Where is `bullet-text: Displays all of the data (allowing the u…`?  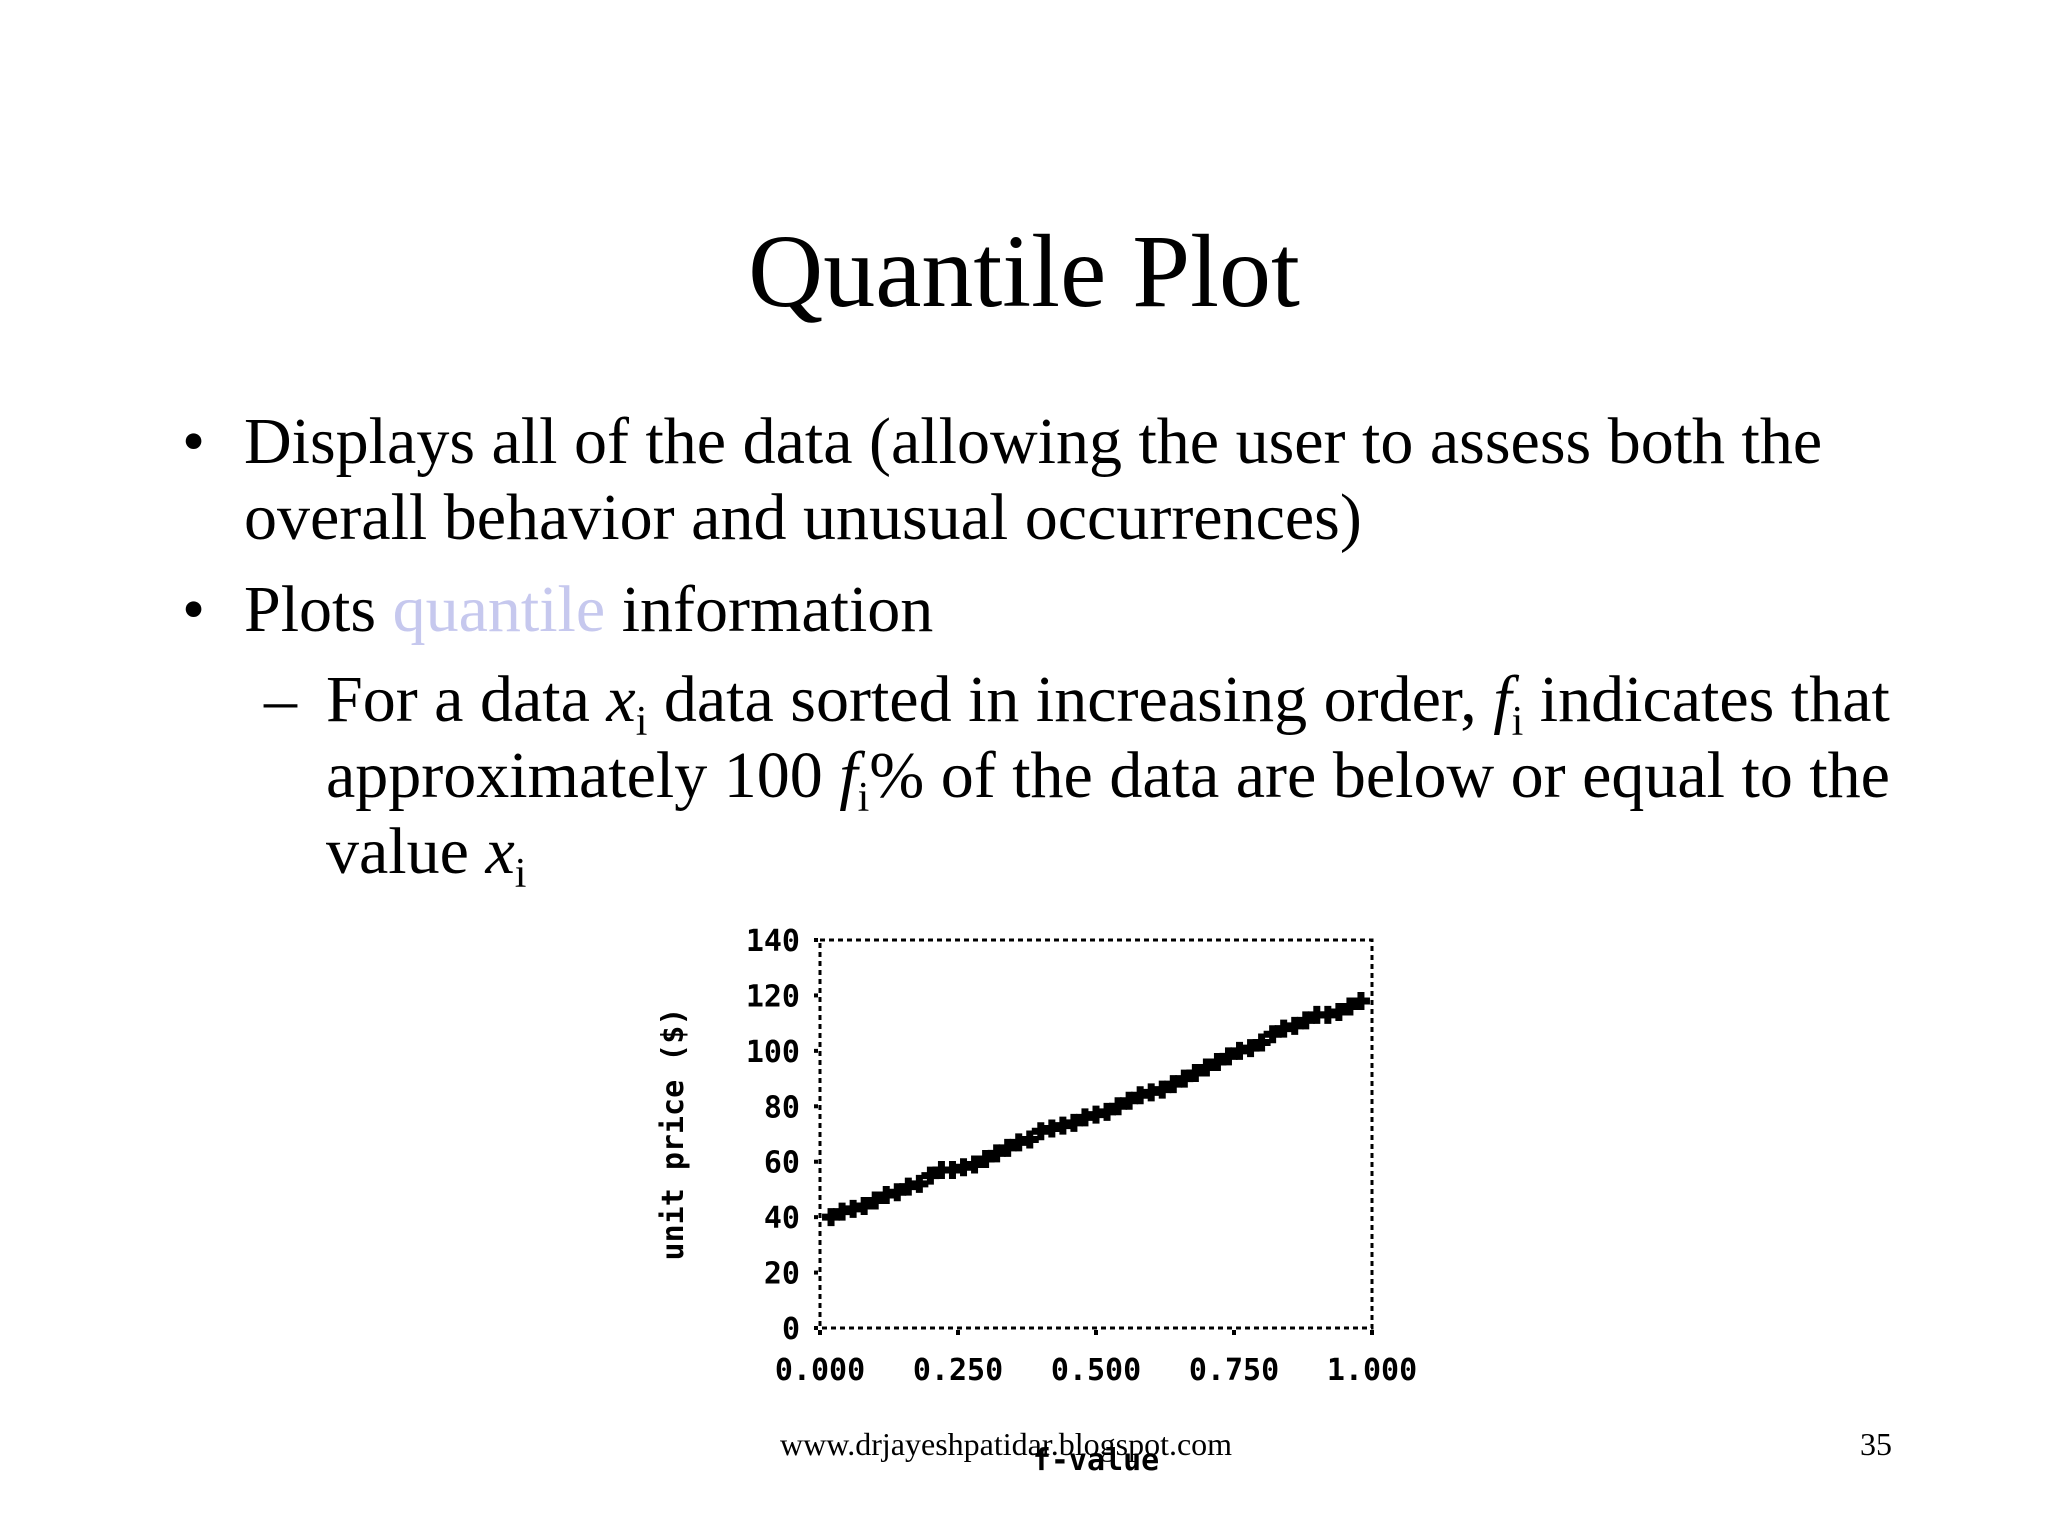
bullet-text: Displays all of the data (allowing the u… is located at coordinates (1033, 479).